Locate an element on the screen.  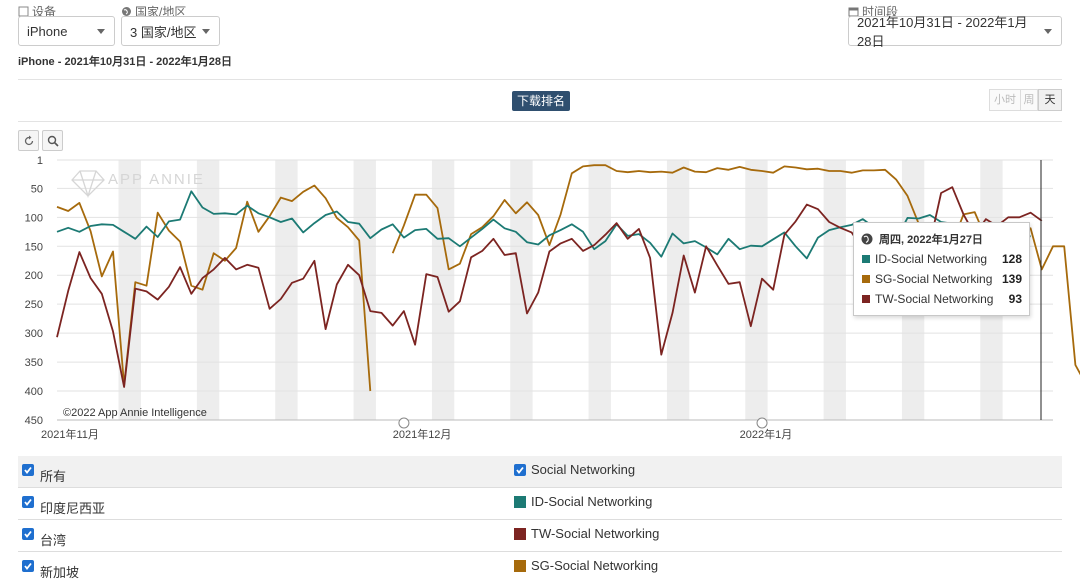
legend-row-indonesia: 印度尼西亚 ID-Social Networking is located at coordinates (540, 504).